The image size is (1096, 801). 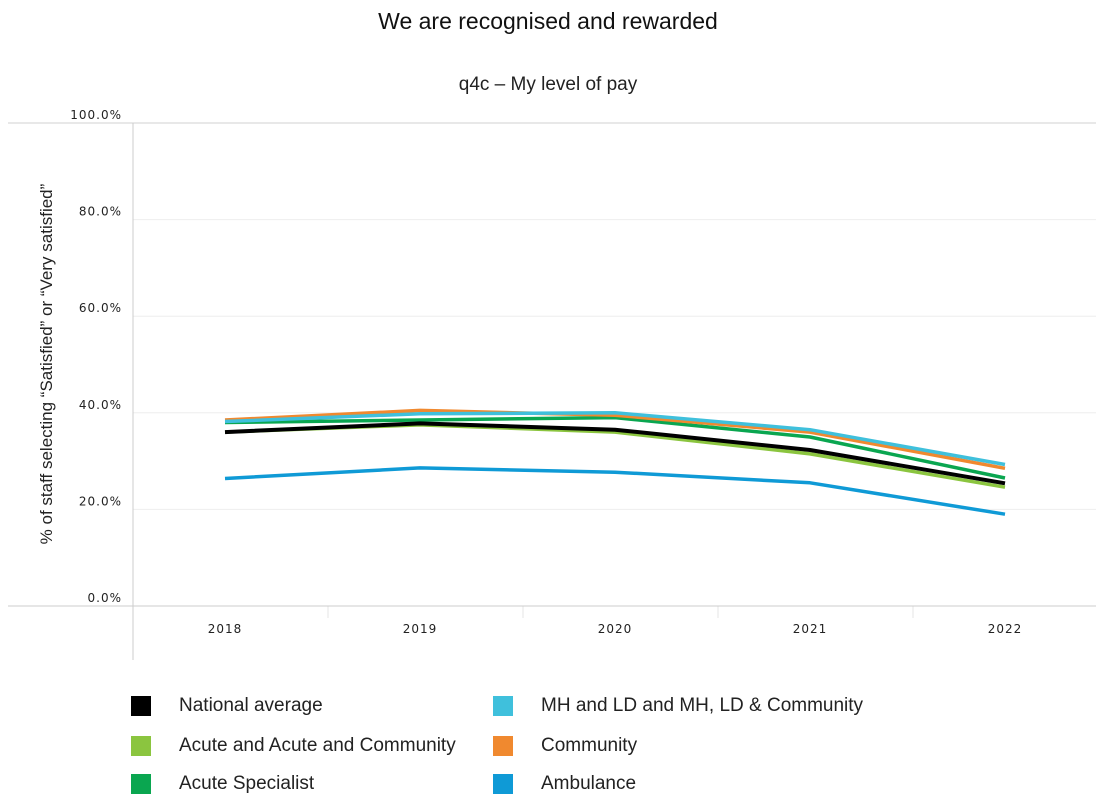 What do you see at coordinates (251, 705) in the screenshot?
I see `legend-label: National average` at bounding box center [251, 705].